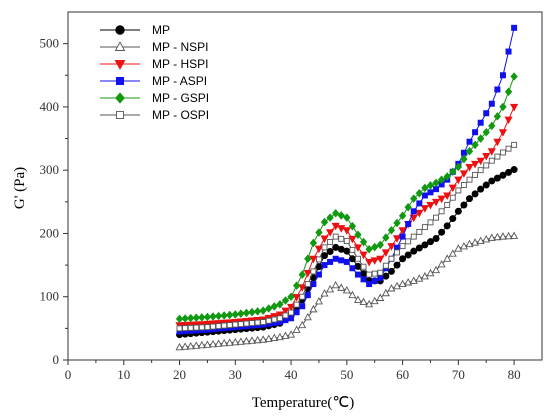  I want to click on x-tick-label: 40, so click(291, 374).